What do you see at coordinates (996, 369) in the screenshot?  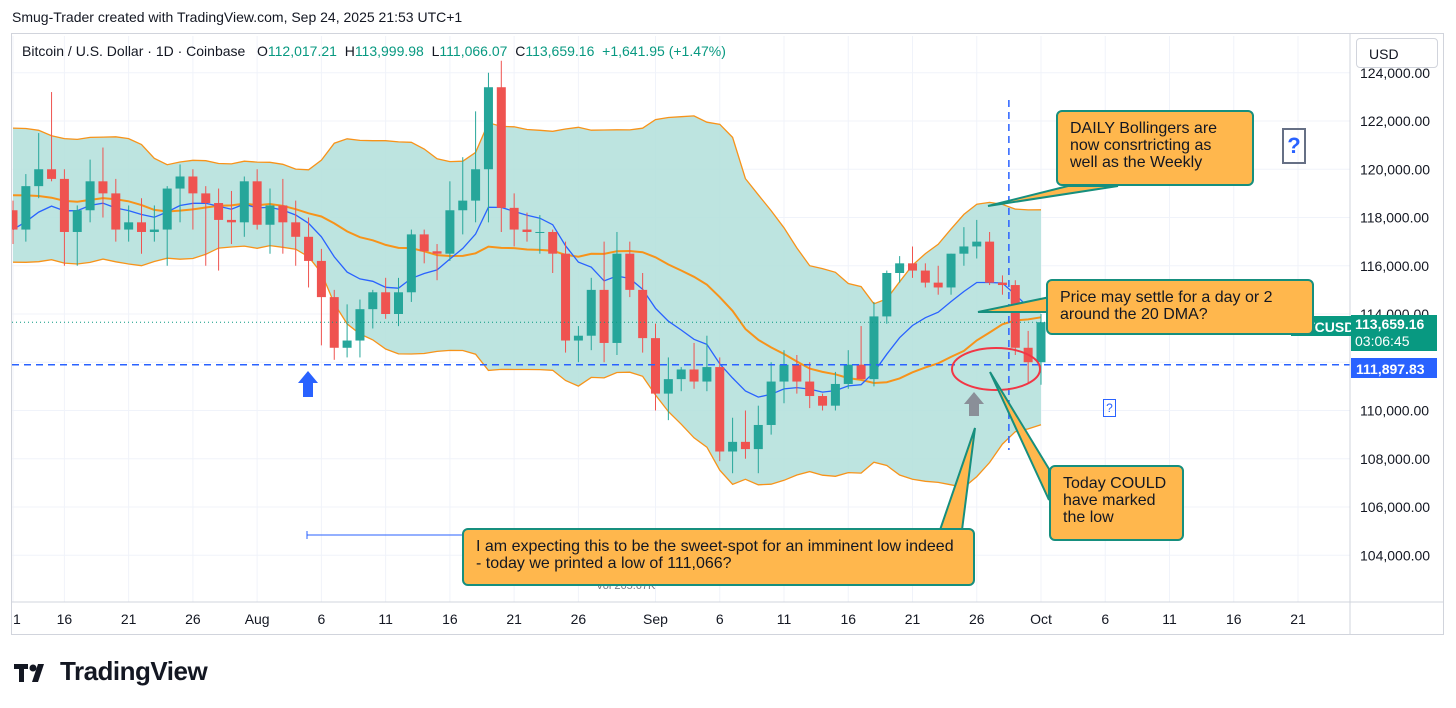 I see `highlight-ellipse` at bounding box center [996, 369].